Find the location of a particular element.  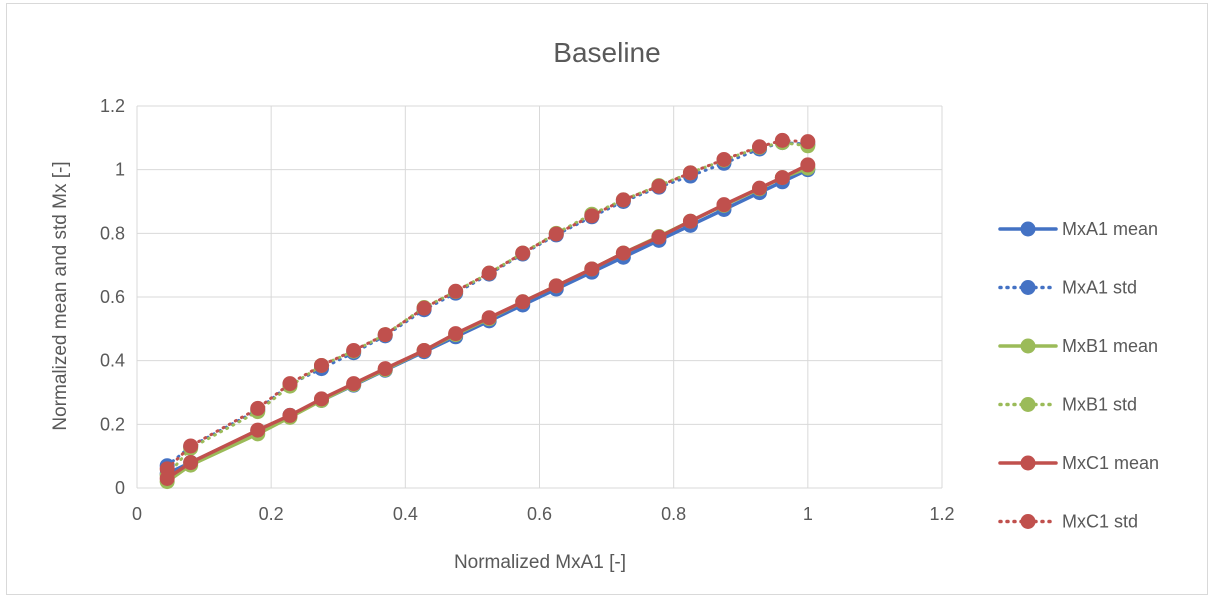

legend-item: MxB1 std is located at coordinates (1067, 405).